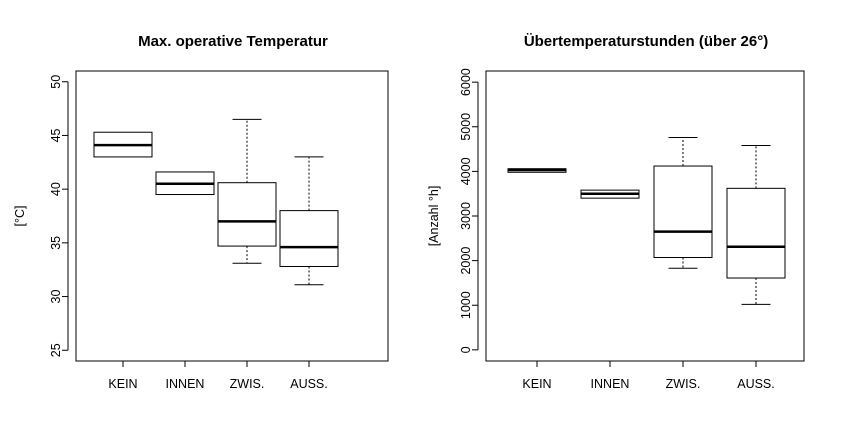 This screenshot has width=851, height=434. Describe the element at coordinates (56, 243) in the screenshot. I see `y-tick-label: 35` at that location.